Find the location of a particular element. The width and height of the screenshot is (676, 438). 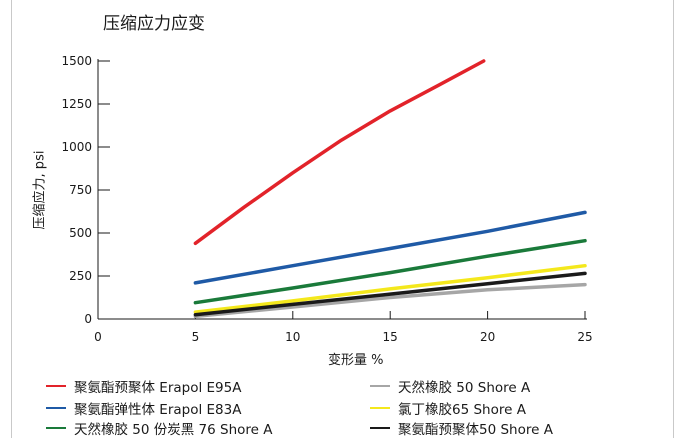

x-tick-label: 5 is located at coordinates (196, 337).